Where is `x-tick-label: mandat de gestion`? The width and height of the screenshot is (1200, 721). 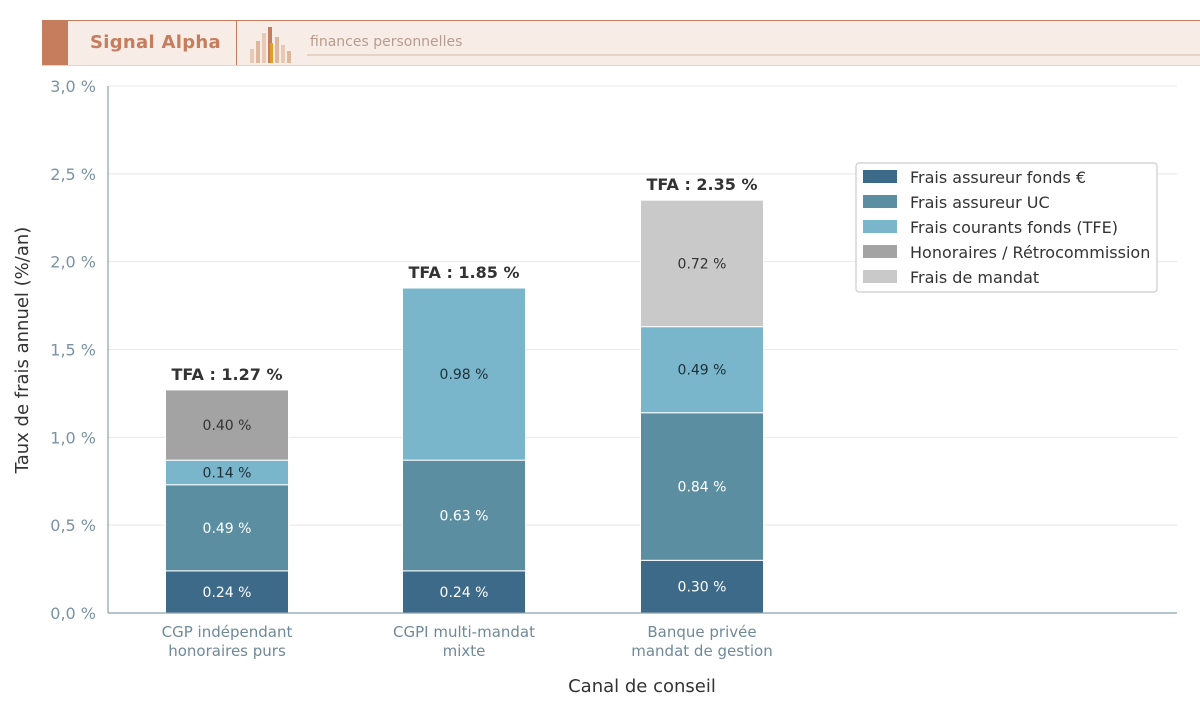 x-tick-label: mandat de gestion is located at coordinates (702, 651).